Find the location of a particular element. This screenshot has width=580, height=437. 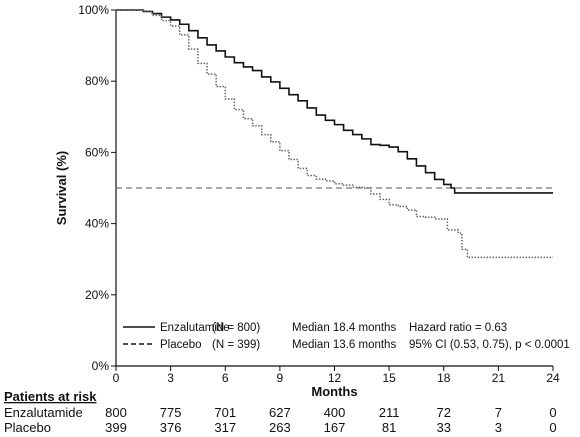

legend-label: Enzalutamide is located at coordinates (195, 328).